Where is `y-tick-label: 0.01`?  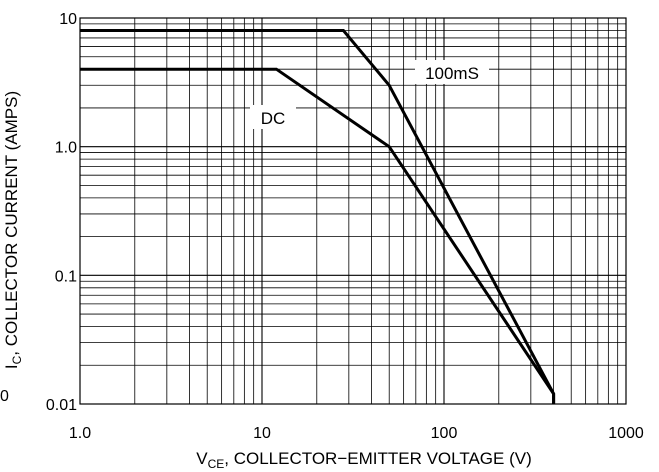 y-tick-label: 0.01 is located at coordinates (61, 405).